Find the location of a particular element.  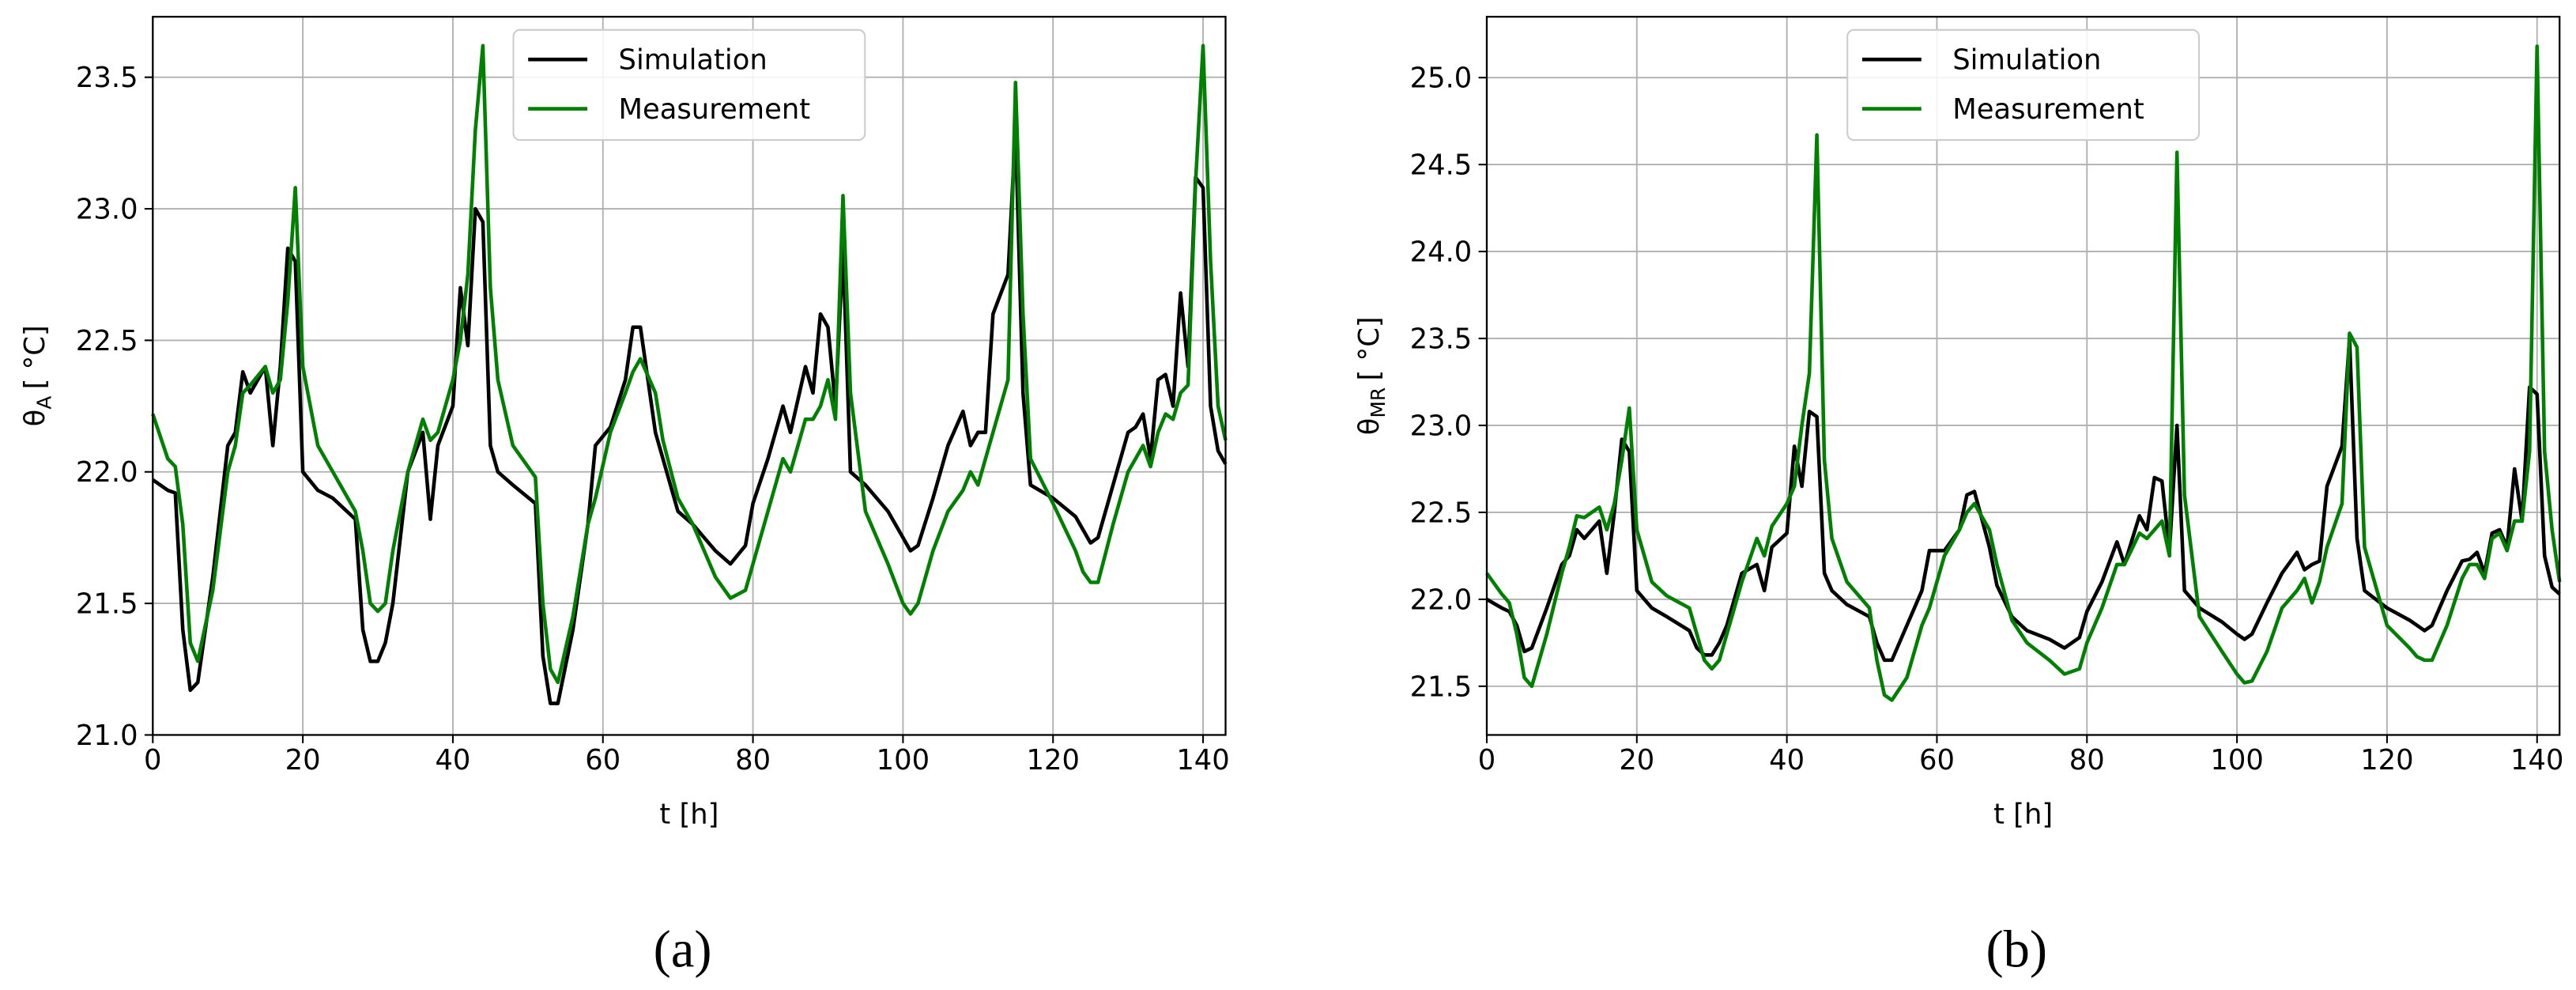

caption: (a) is located at coordinates (683, 950).